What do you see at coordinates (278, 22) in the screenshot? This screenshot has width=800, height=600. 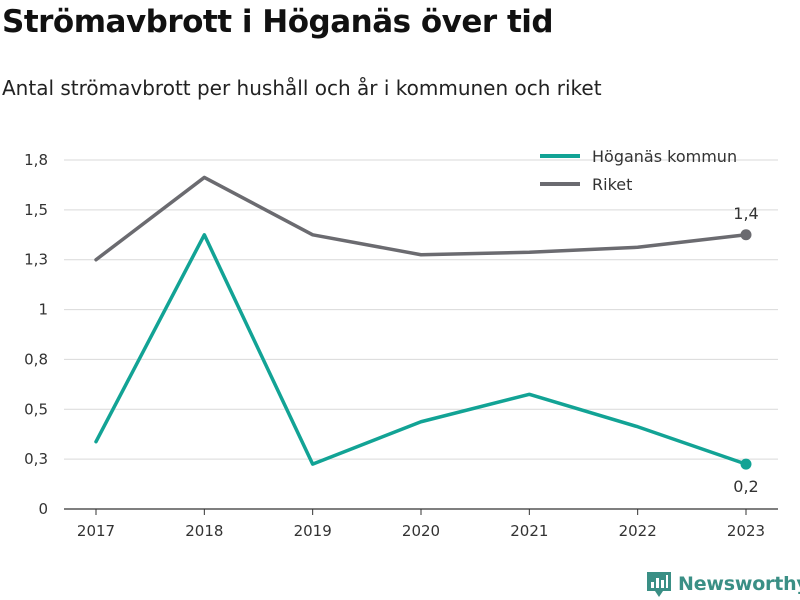 I see `chart-title: Strömavbrott i Höganäs över tid` at bounding box center [278, 22].